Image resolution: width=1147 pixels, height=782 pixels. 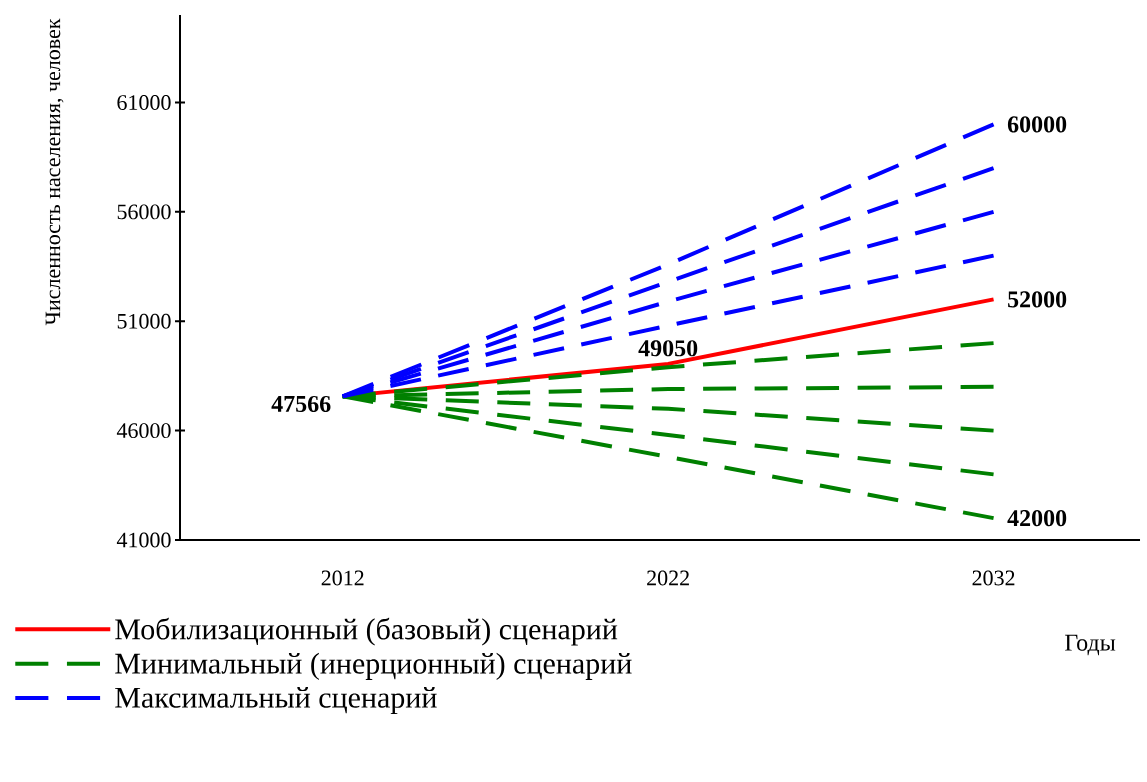 What do you see at coordinates (301, 404) in the screenshot?
I see `data-label: 47566` at bounding box center [301, 404].